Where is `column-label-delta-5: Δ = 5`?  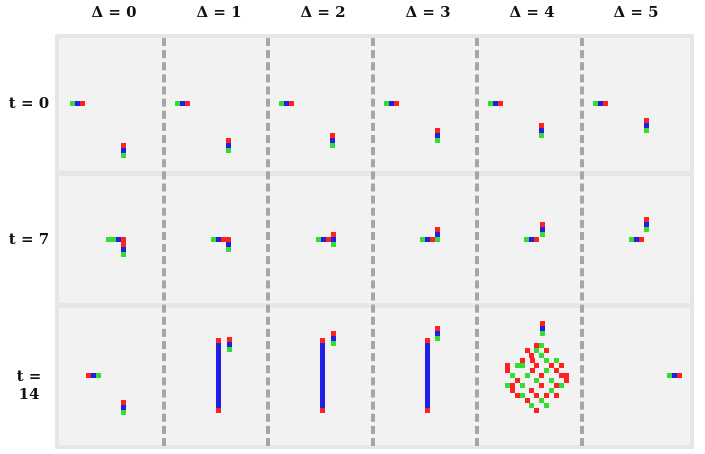 column-label-delta-5: Δ = 5 is located at coordinates (636, 12).